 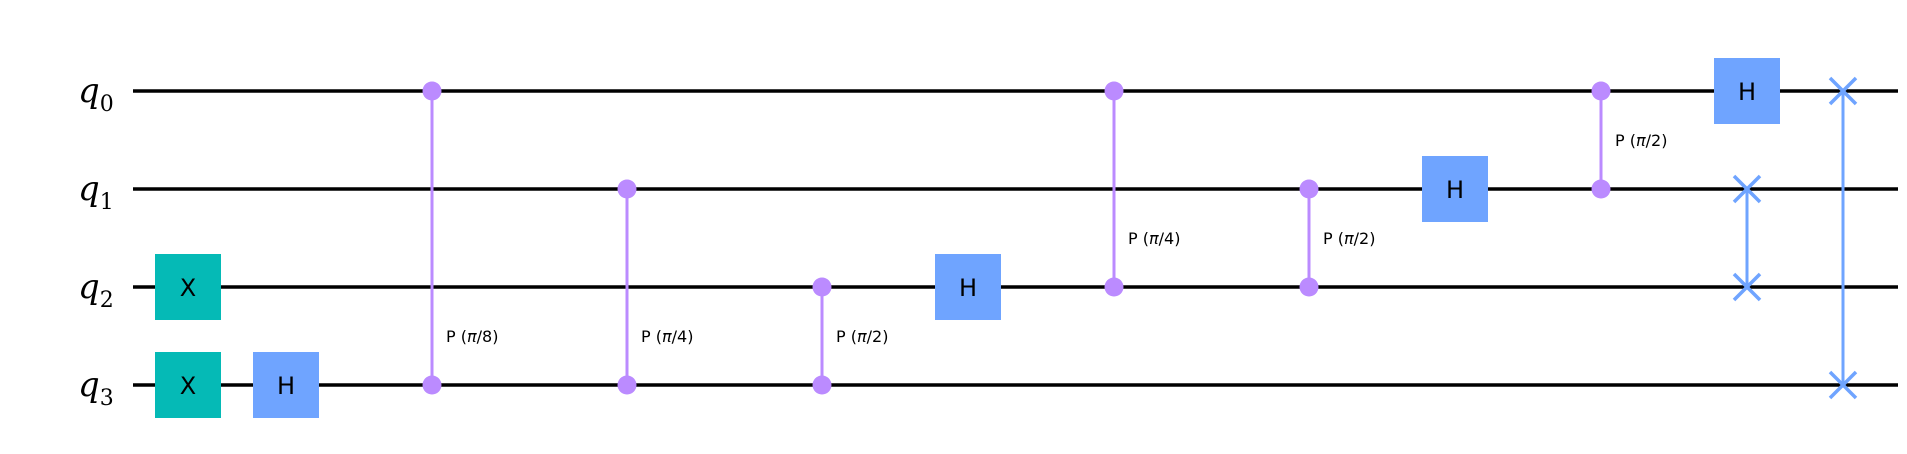 I want to click on qubit-label-2: q2, so click(x=96, y=290).